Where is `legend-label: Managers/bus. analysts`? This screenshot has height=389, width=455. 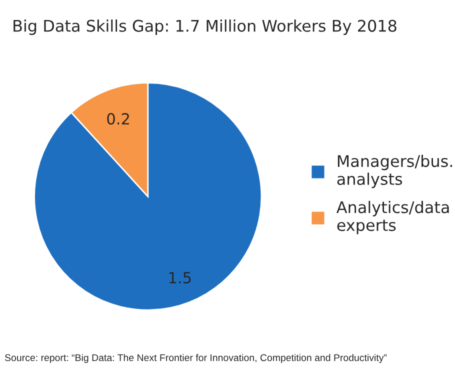
legend-label: Managers/bus. analysts is located at coordinates (394, 171).